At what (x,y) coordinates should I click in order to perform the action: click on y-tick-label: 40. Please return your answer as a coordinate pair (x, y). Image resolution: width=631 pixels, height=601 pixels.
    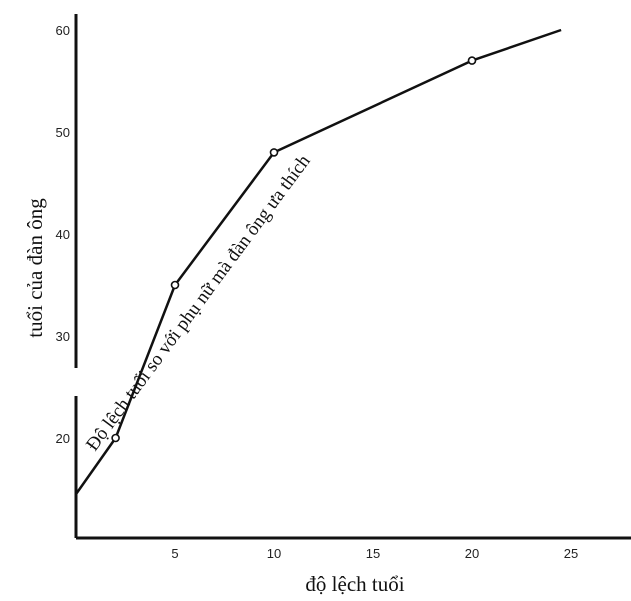
    Looking at the image, I should click on (63, 234).